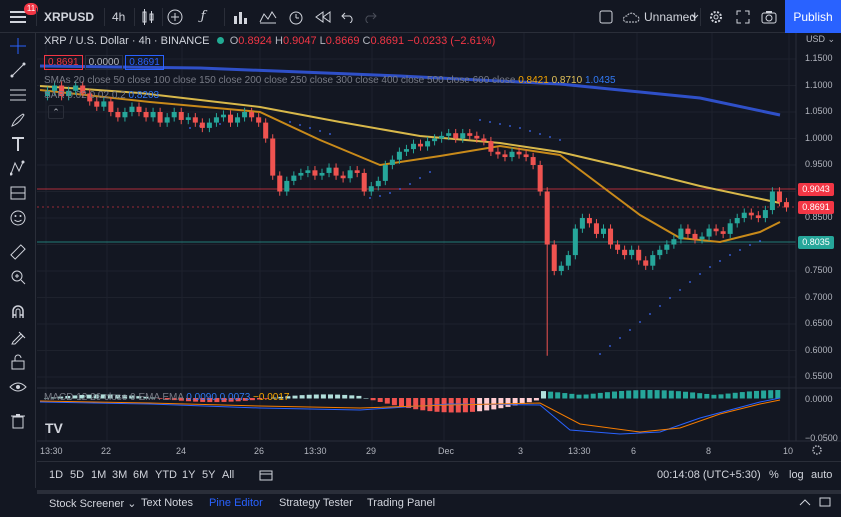 This screenshot has width=841, height=517. I want to click on stay-drawing-mode-icon, so click(18, 337).